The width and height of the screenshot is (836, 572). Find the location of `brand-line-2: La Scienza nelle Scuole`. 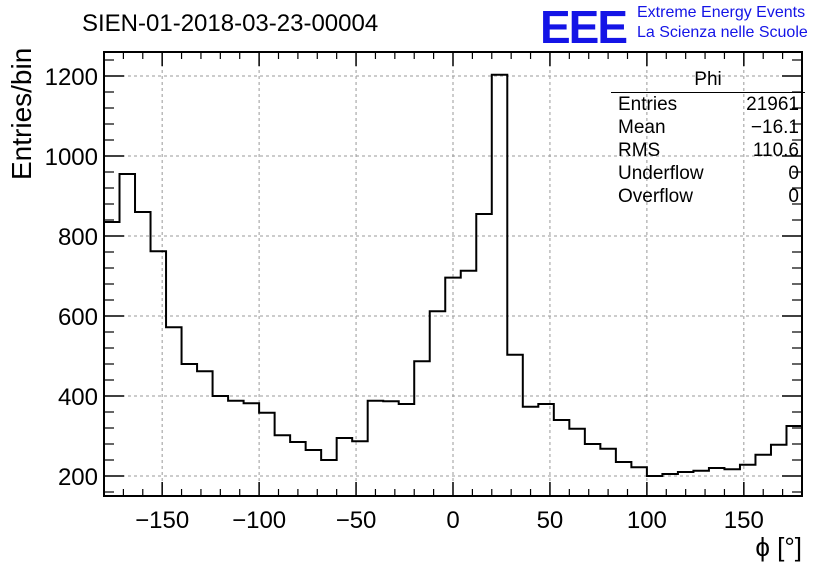

brand-line-2: La Scienza nelle Scuole is located at coordinates (722, 32).